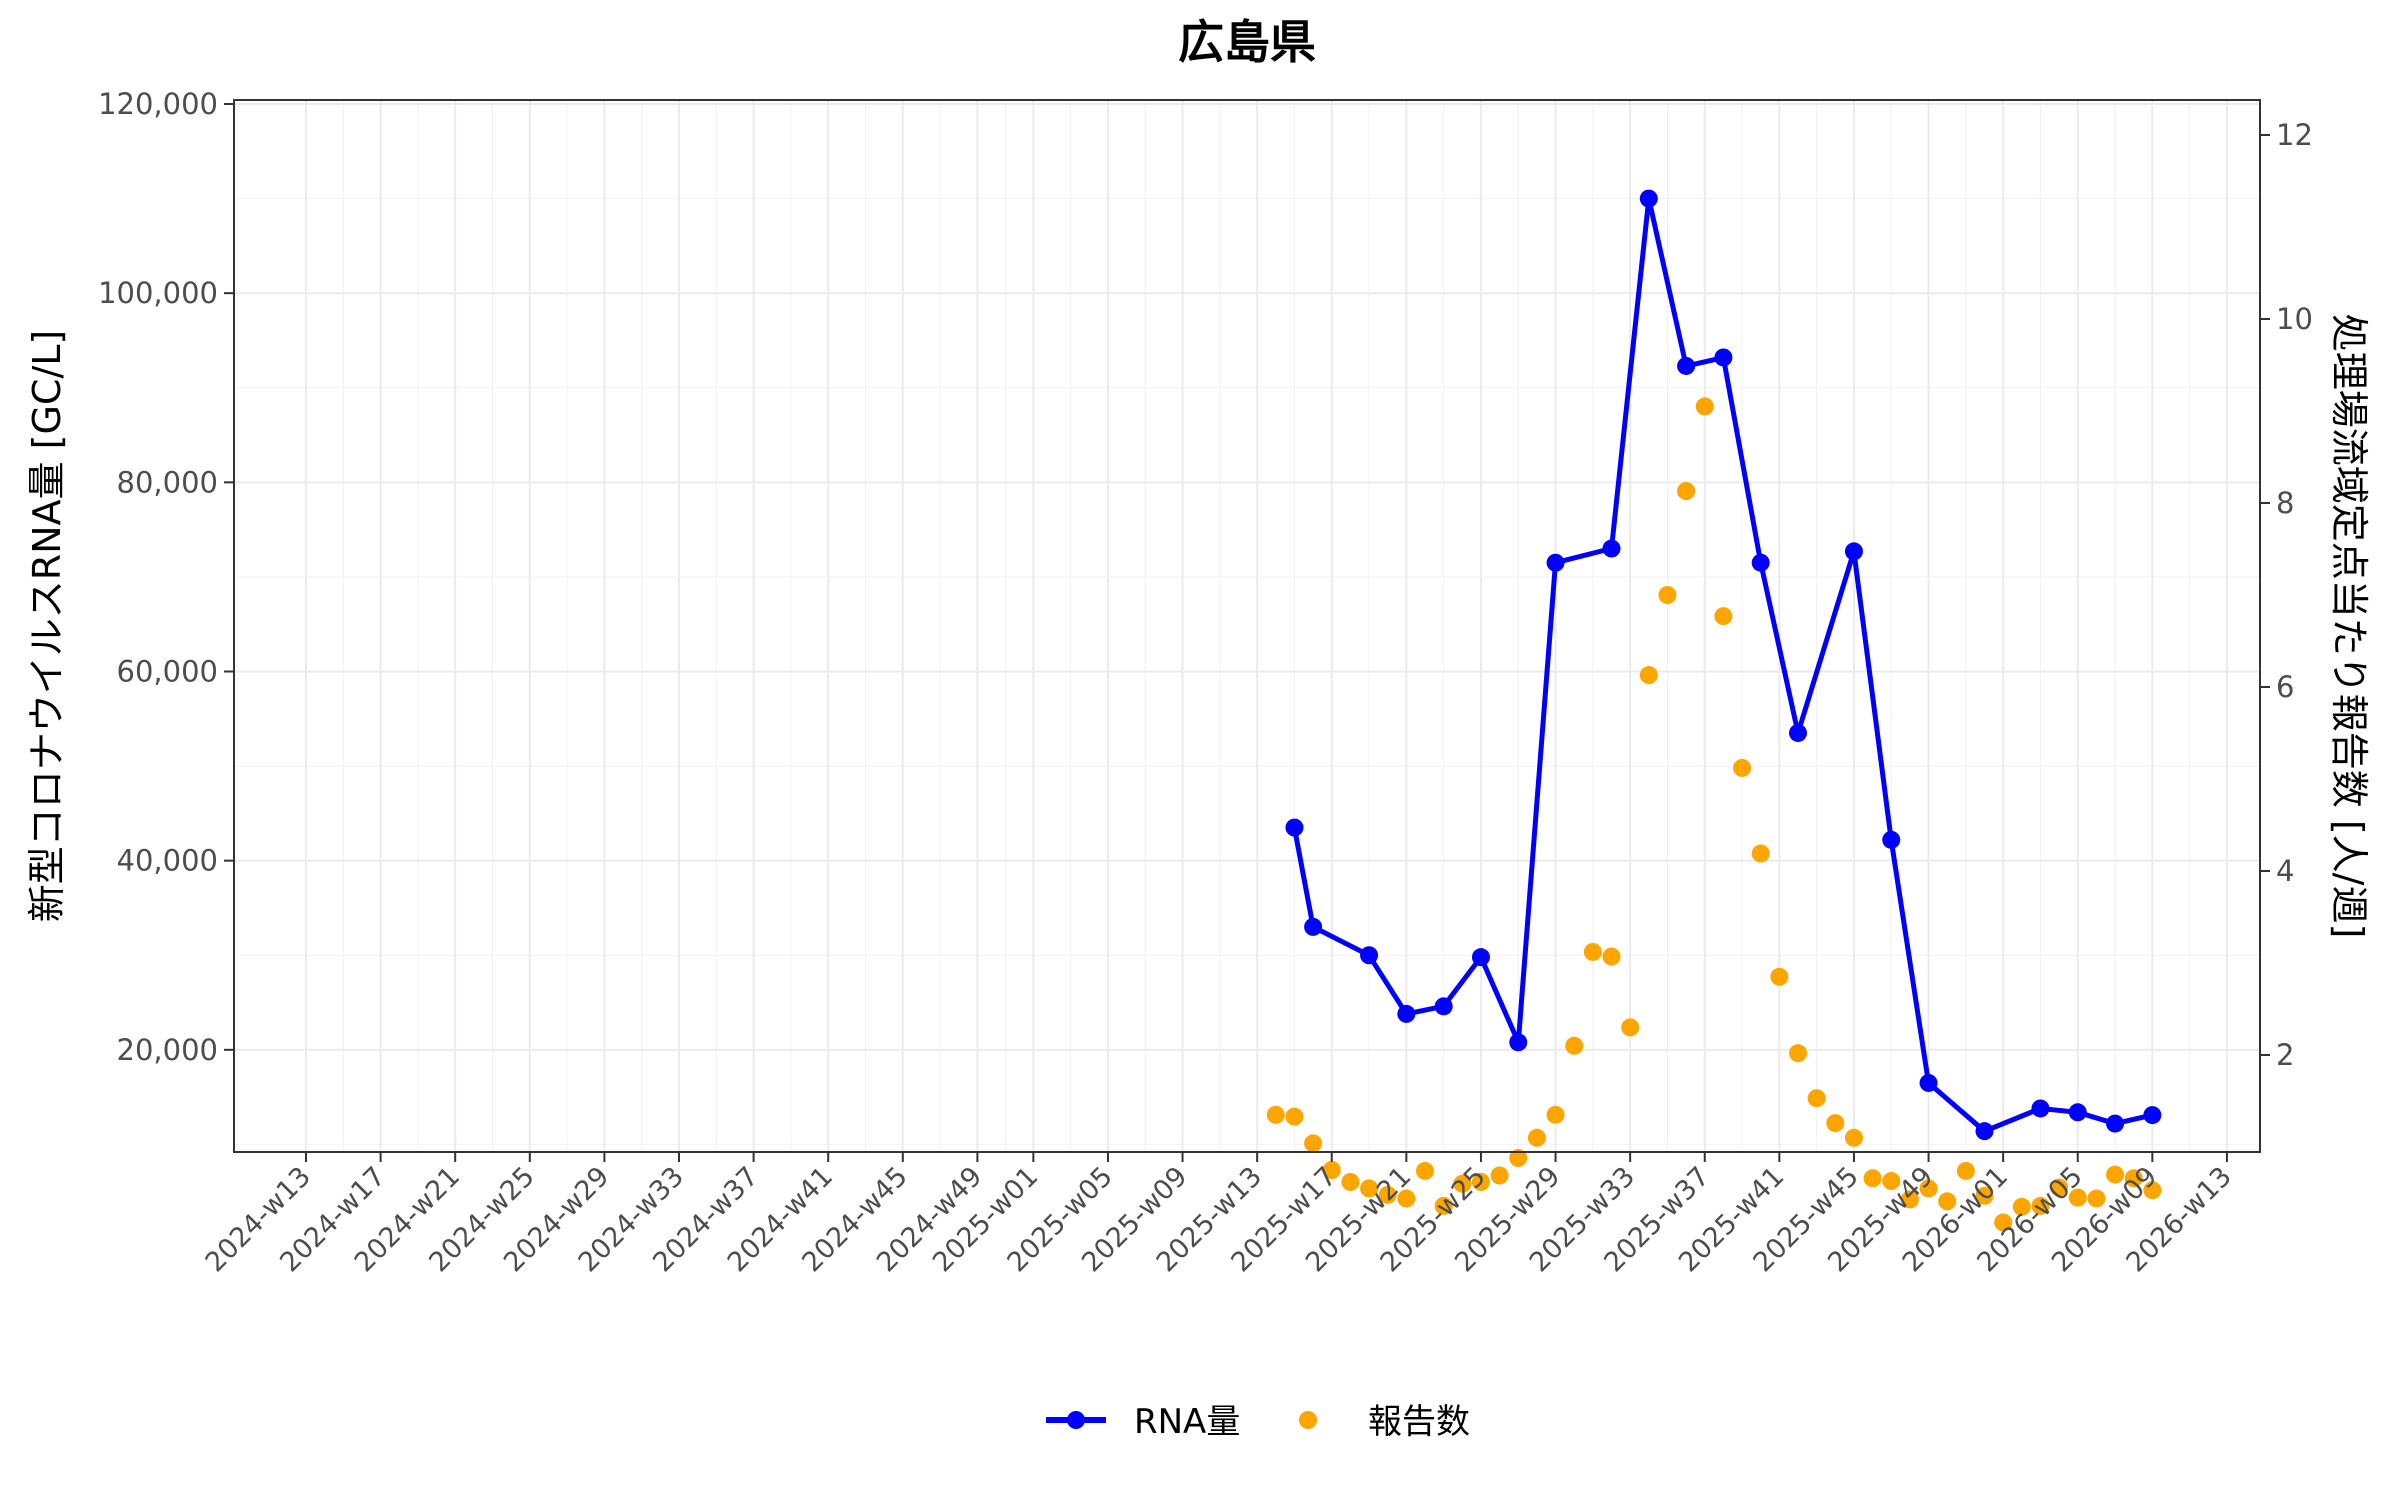 This screenshot has height=1500, width=2400. I want to click on y-axis-right-tick-label: 8, so click(2285, 503).